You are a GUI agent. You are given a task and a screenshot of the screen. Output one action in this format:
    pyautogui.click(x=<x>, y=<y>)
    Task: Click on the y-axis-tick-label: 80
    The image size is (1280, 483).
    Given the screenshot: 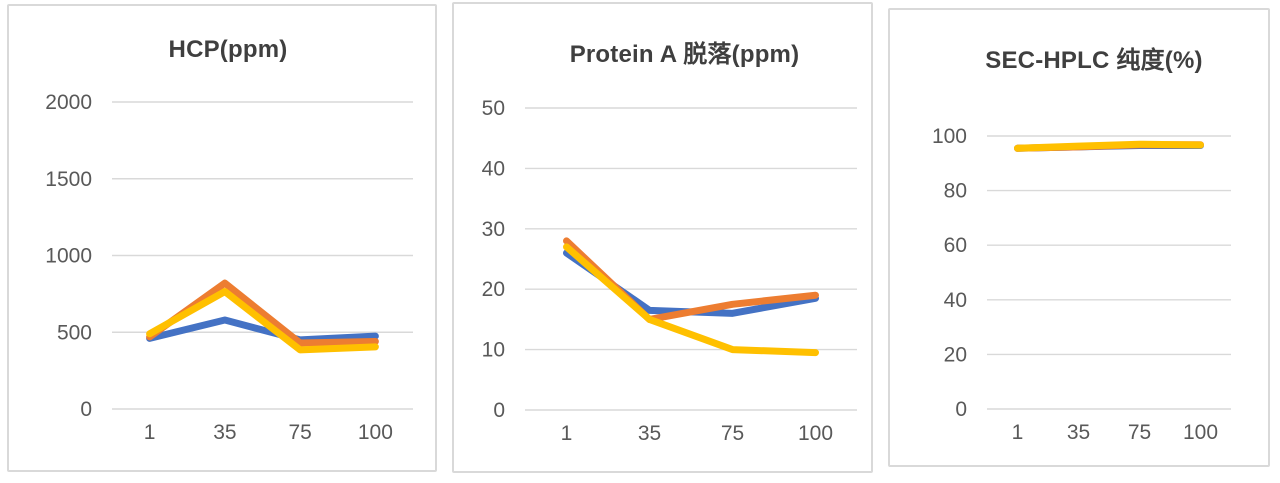 What is the action you would take?
    pyautogui.click(x=955, y=191)
    